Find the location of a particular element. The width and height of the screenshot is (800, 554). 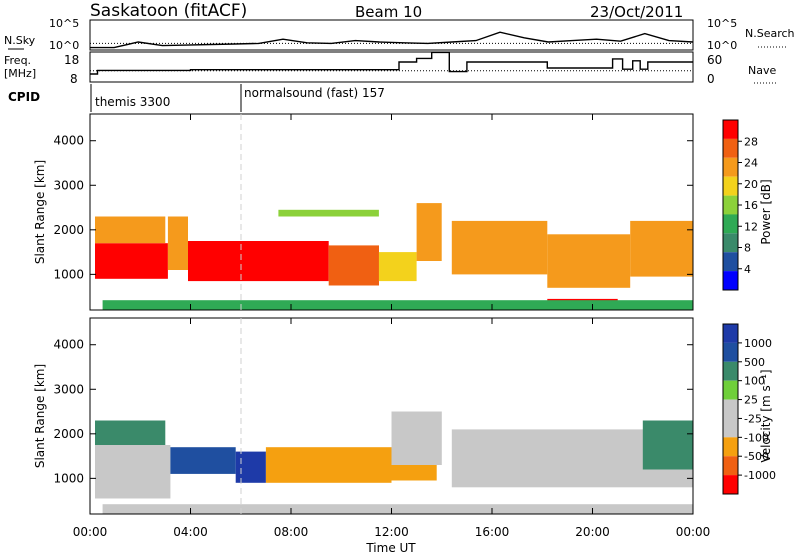

freq-panel: Freq. [MHz] 18 8 60 0 Nave is located at coordinates (391, 68).